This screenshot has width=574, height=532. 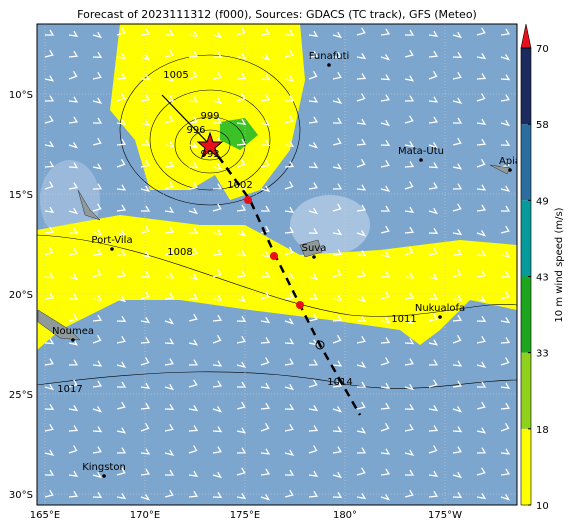 I want to click on place-label: Apia, so click(x=510, y=161).